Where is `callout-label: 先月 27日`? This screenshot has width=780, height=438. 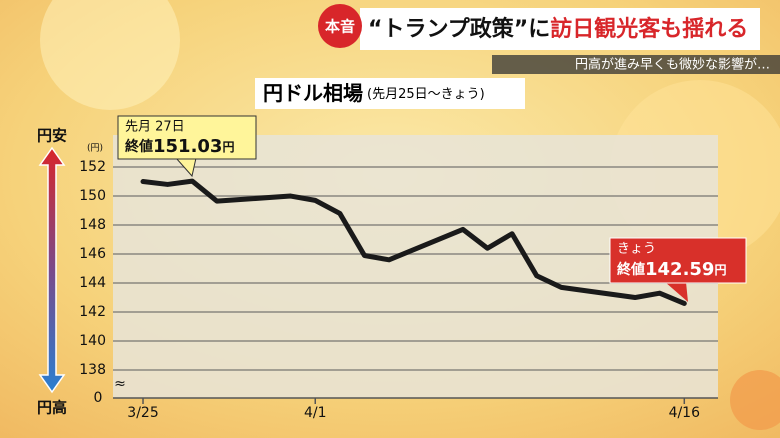 callout-label: 先月 27日 is located at coordinates (155, 127).